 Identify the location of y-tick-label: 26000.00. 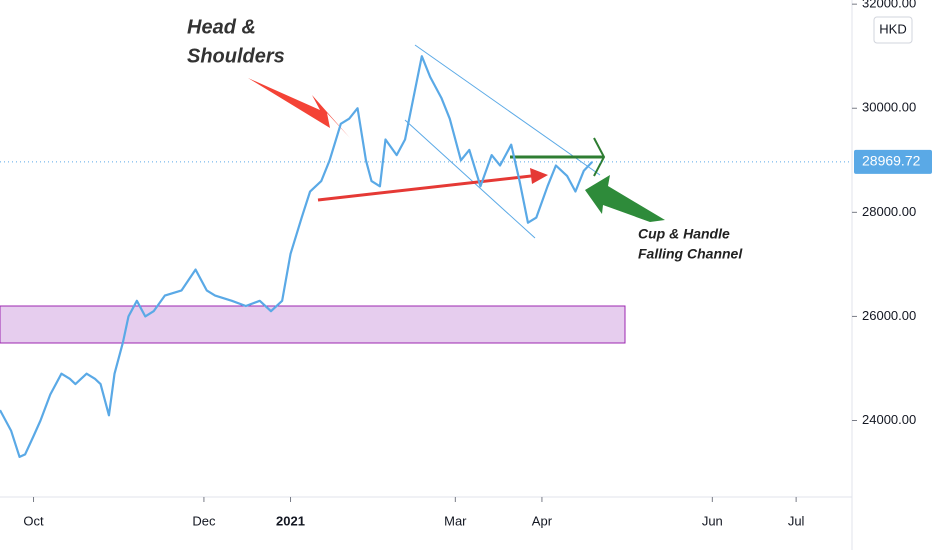
(889, 315).